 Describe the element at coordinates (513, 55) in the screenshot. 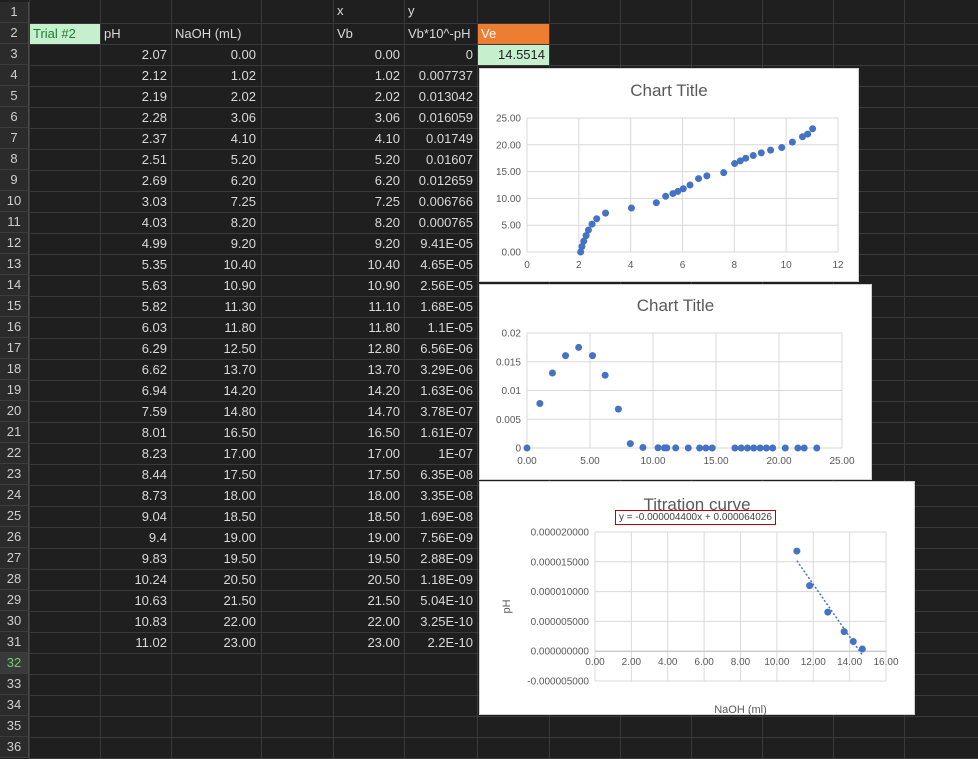

I see `cell-ve-value: 14.5514` at that location.